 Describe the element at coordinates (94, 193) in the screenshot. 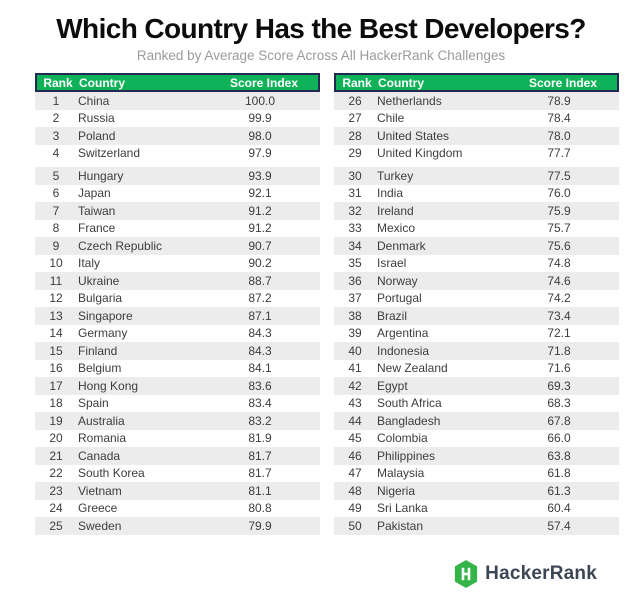

I see `country-cell: Japan` at that location.